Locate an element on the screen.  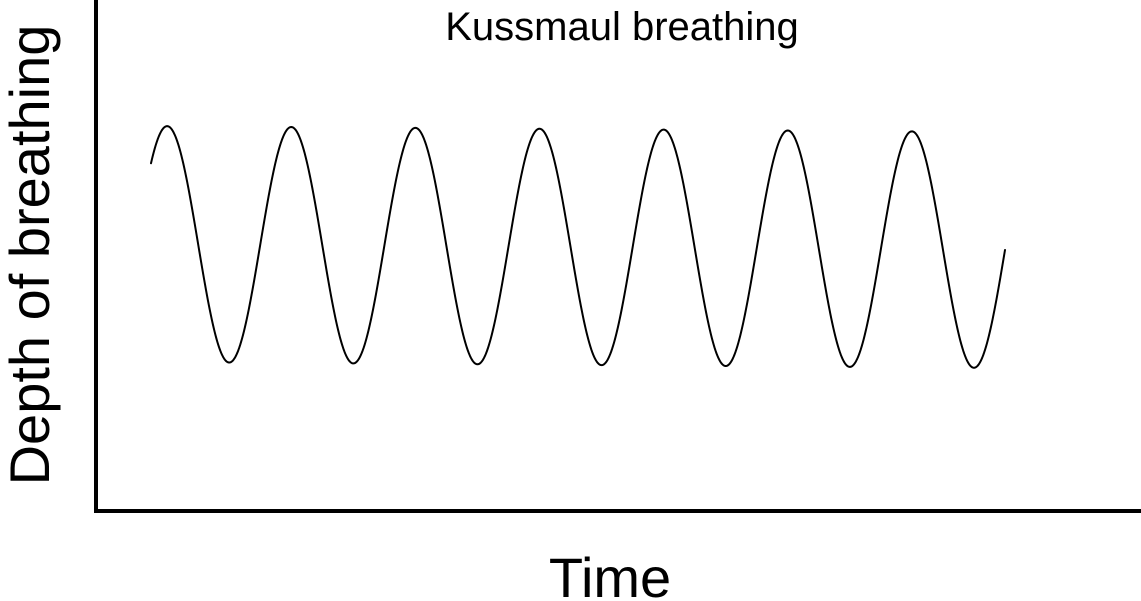
y-axis-label: Depth of breathing is located at coordinates (30, 255).